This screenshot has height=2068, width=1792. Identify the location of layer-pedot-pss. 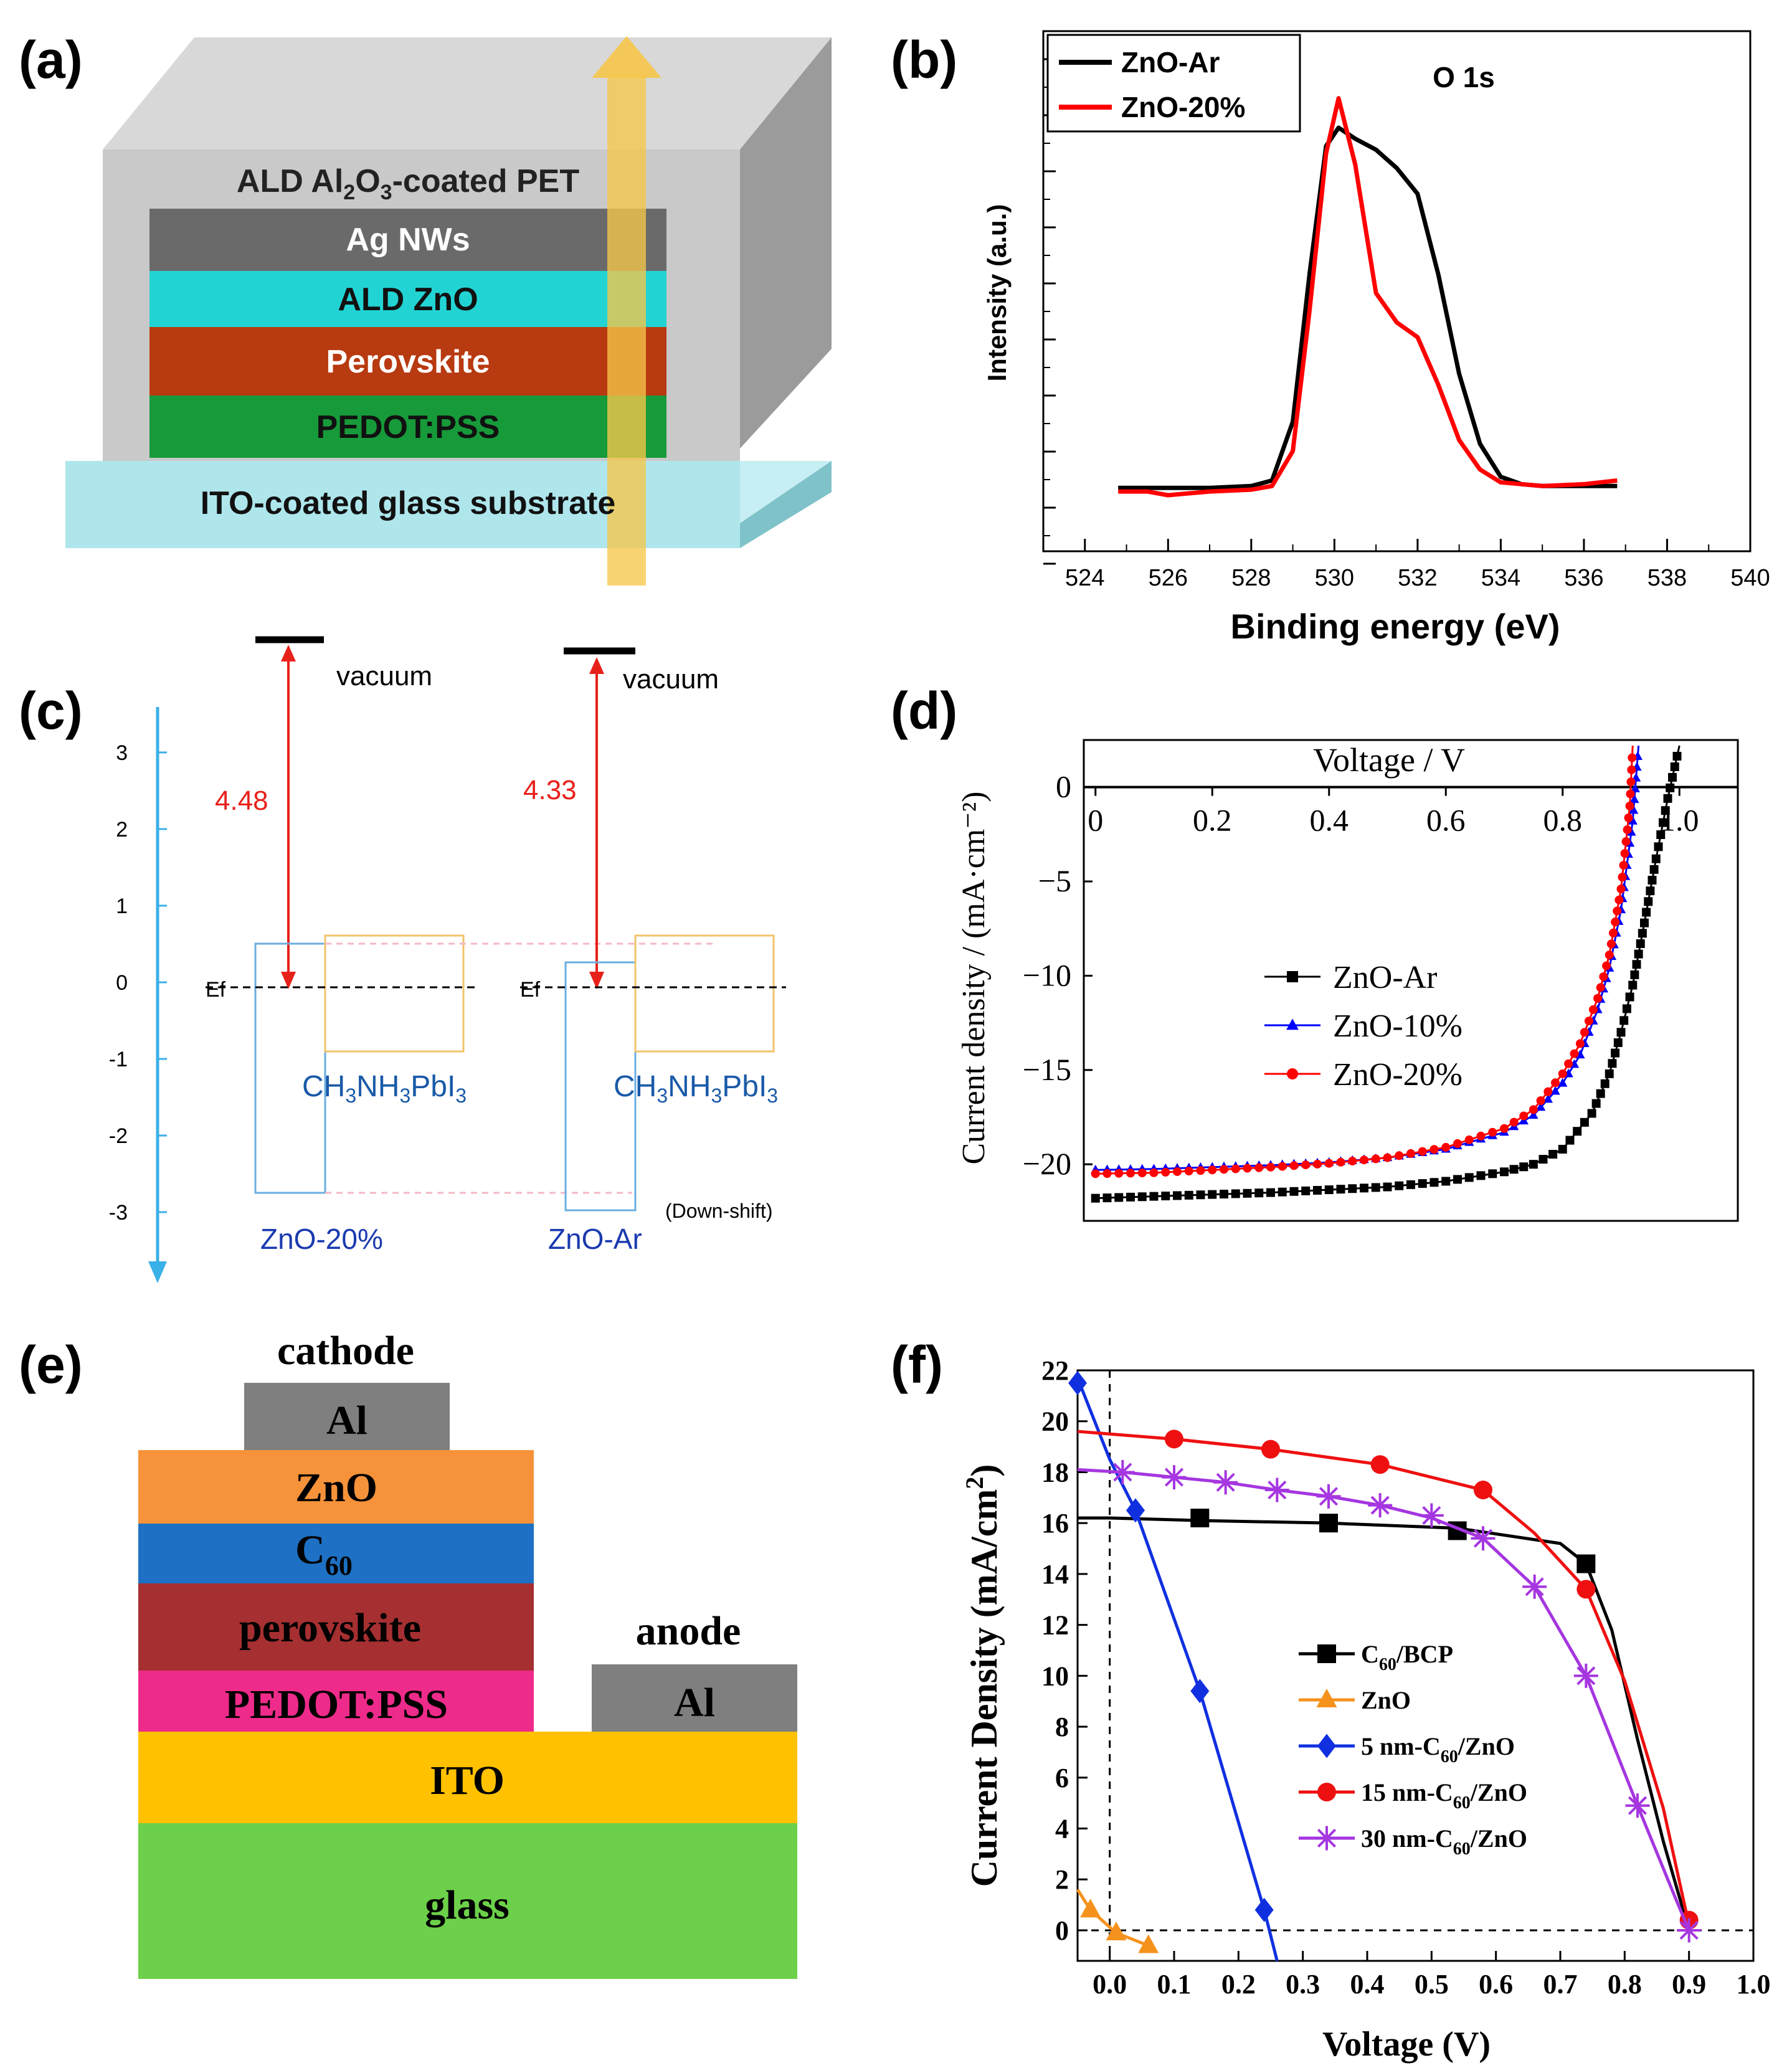
(407, 427).